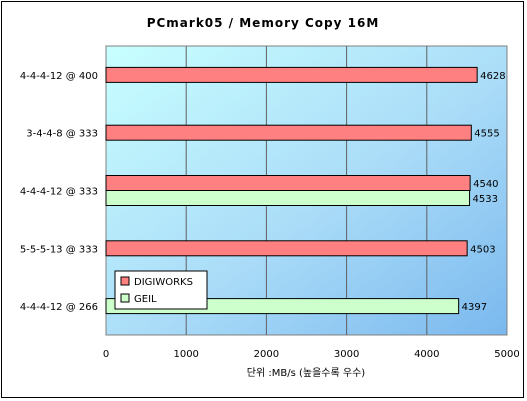 The image size is (527, 401). I want to click on data-label: 4555, so click(486, 134).